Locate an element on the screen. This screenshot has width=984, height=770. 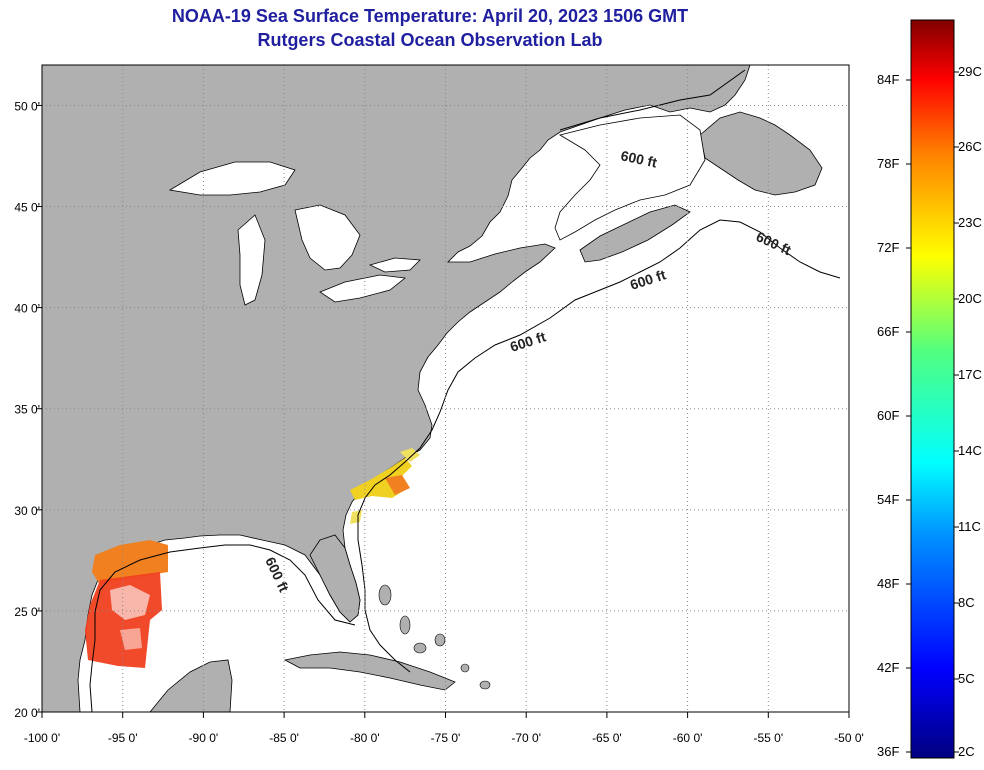
lat-tick-label: 35 0' is located at coordinates (27, 410).